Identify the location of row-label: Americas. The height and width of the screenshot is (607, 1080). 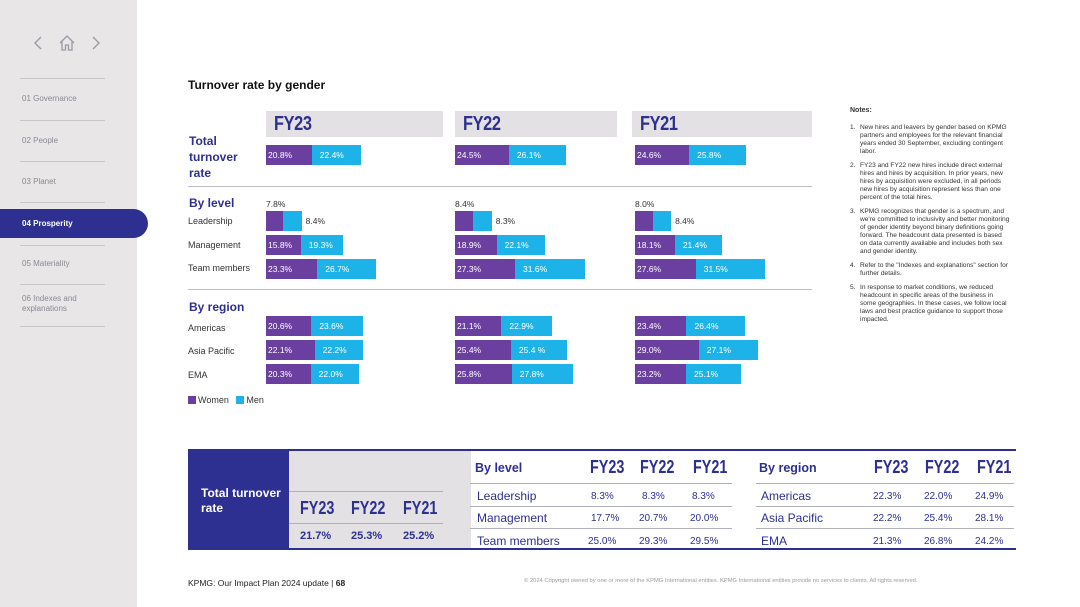
(207, 328).